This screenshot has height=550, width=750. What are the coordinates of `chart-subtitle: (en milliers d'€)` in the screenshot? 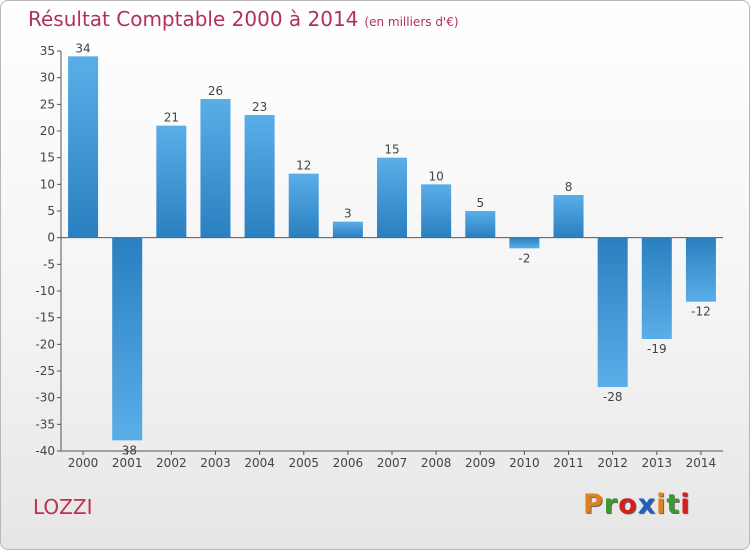 It's located at (411, 22).